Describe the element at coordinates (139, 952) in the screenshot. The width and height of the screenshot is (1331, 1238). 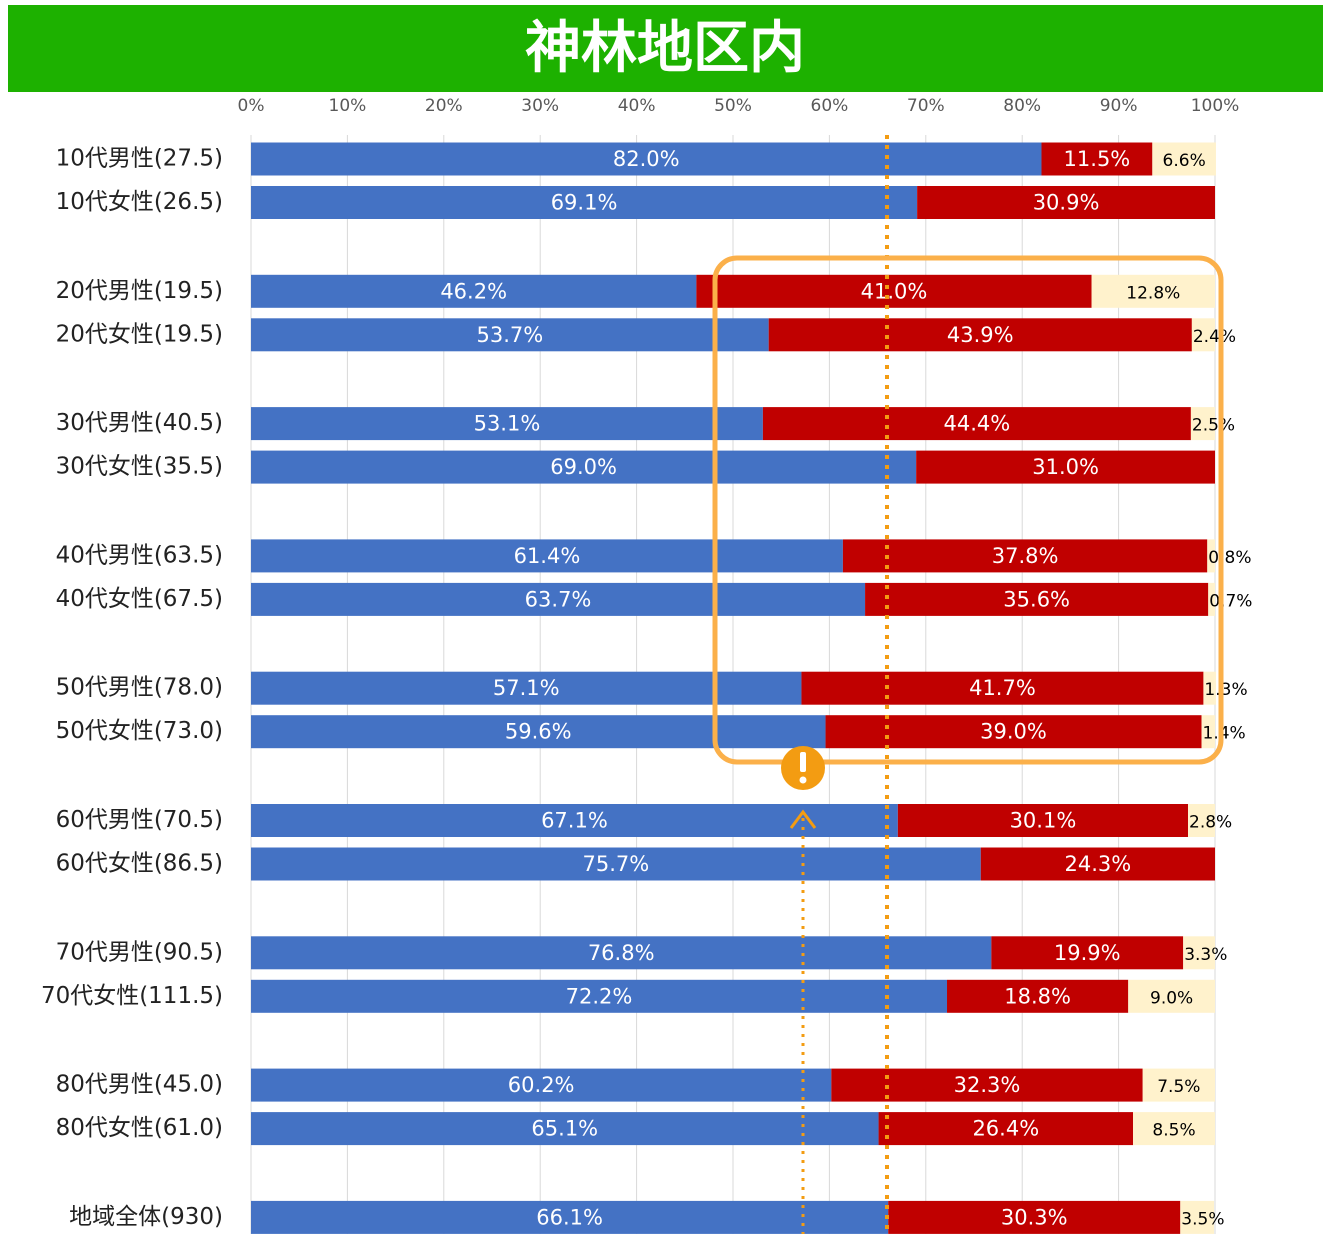
I see `y-tick-label: 70代男性(90.5)` at that location.